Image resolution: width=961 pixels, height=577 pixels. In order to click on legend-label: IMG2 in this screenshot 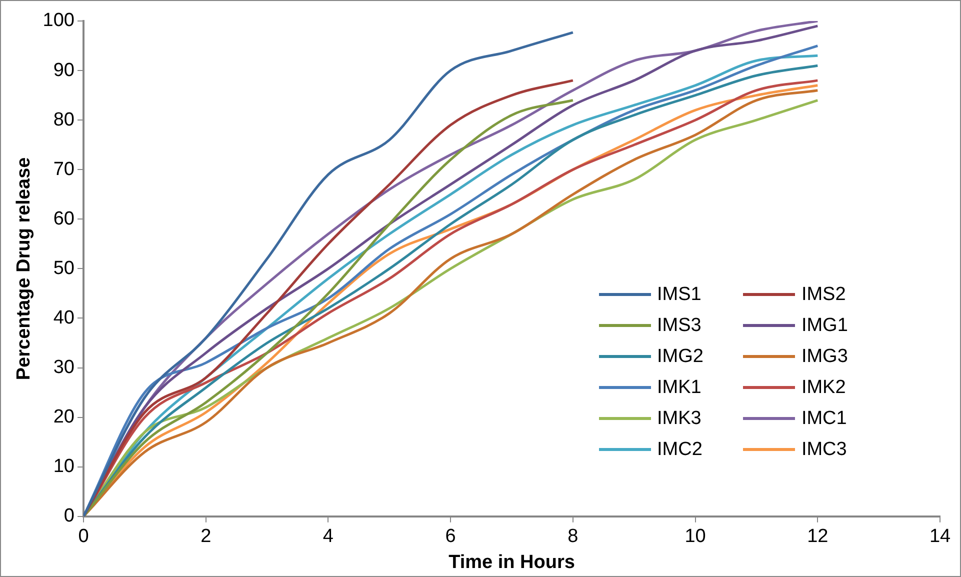, I will do `click(680, 357)`.